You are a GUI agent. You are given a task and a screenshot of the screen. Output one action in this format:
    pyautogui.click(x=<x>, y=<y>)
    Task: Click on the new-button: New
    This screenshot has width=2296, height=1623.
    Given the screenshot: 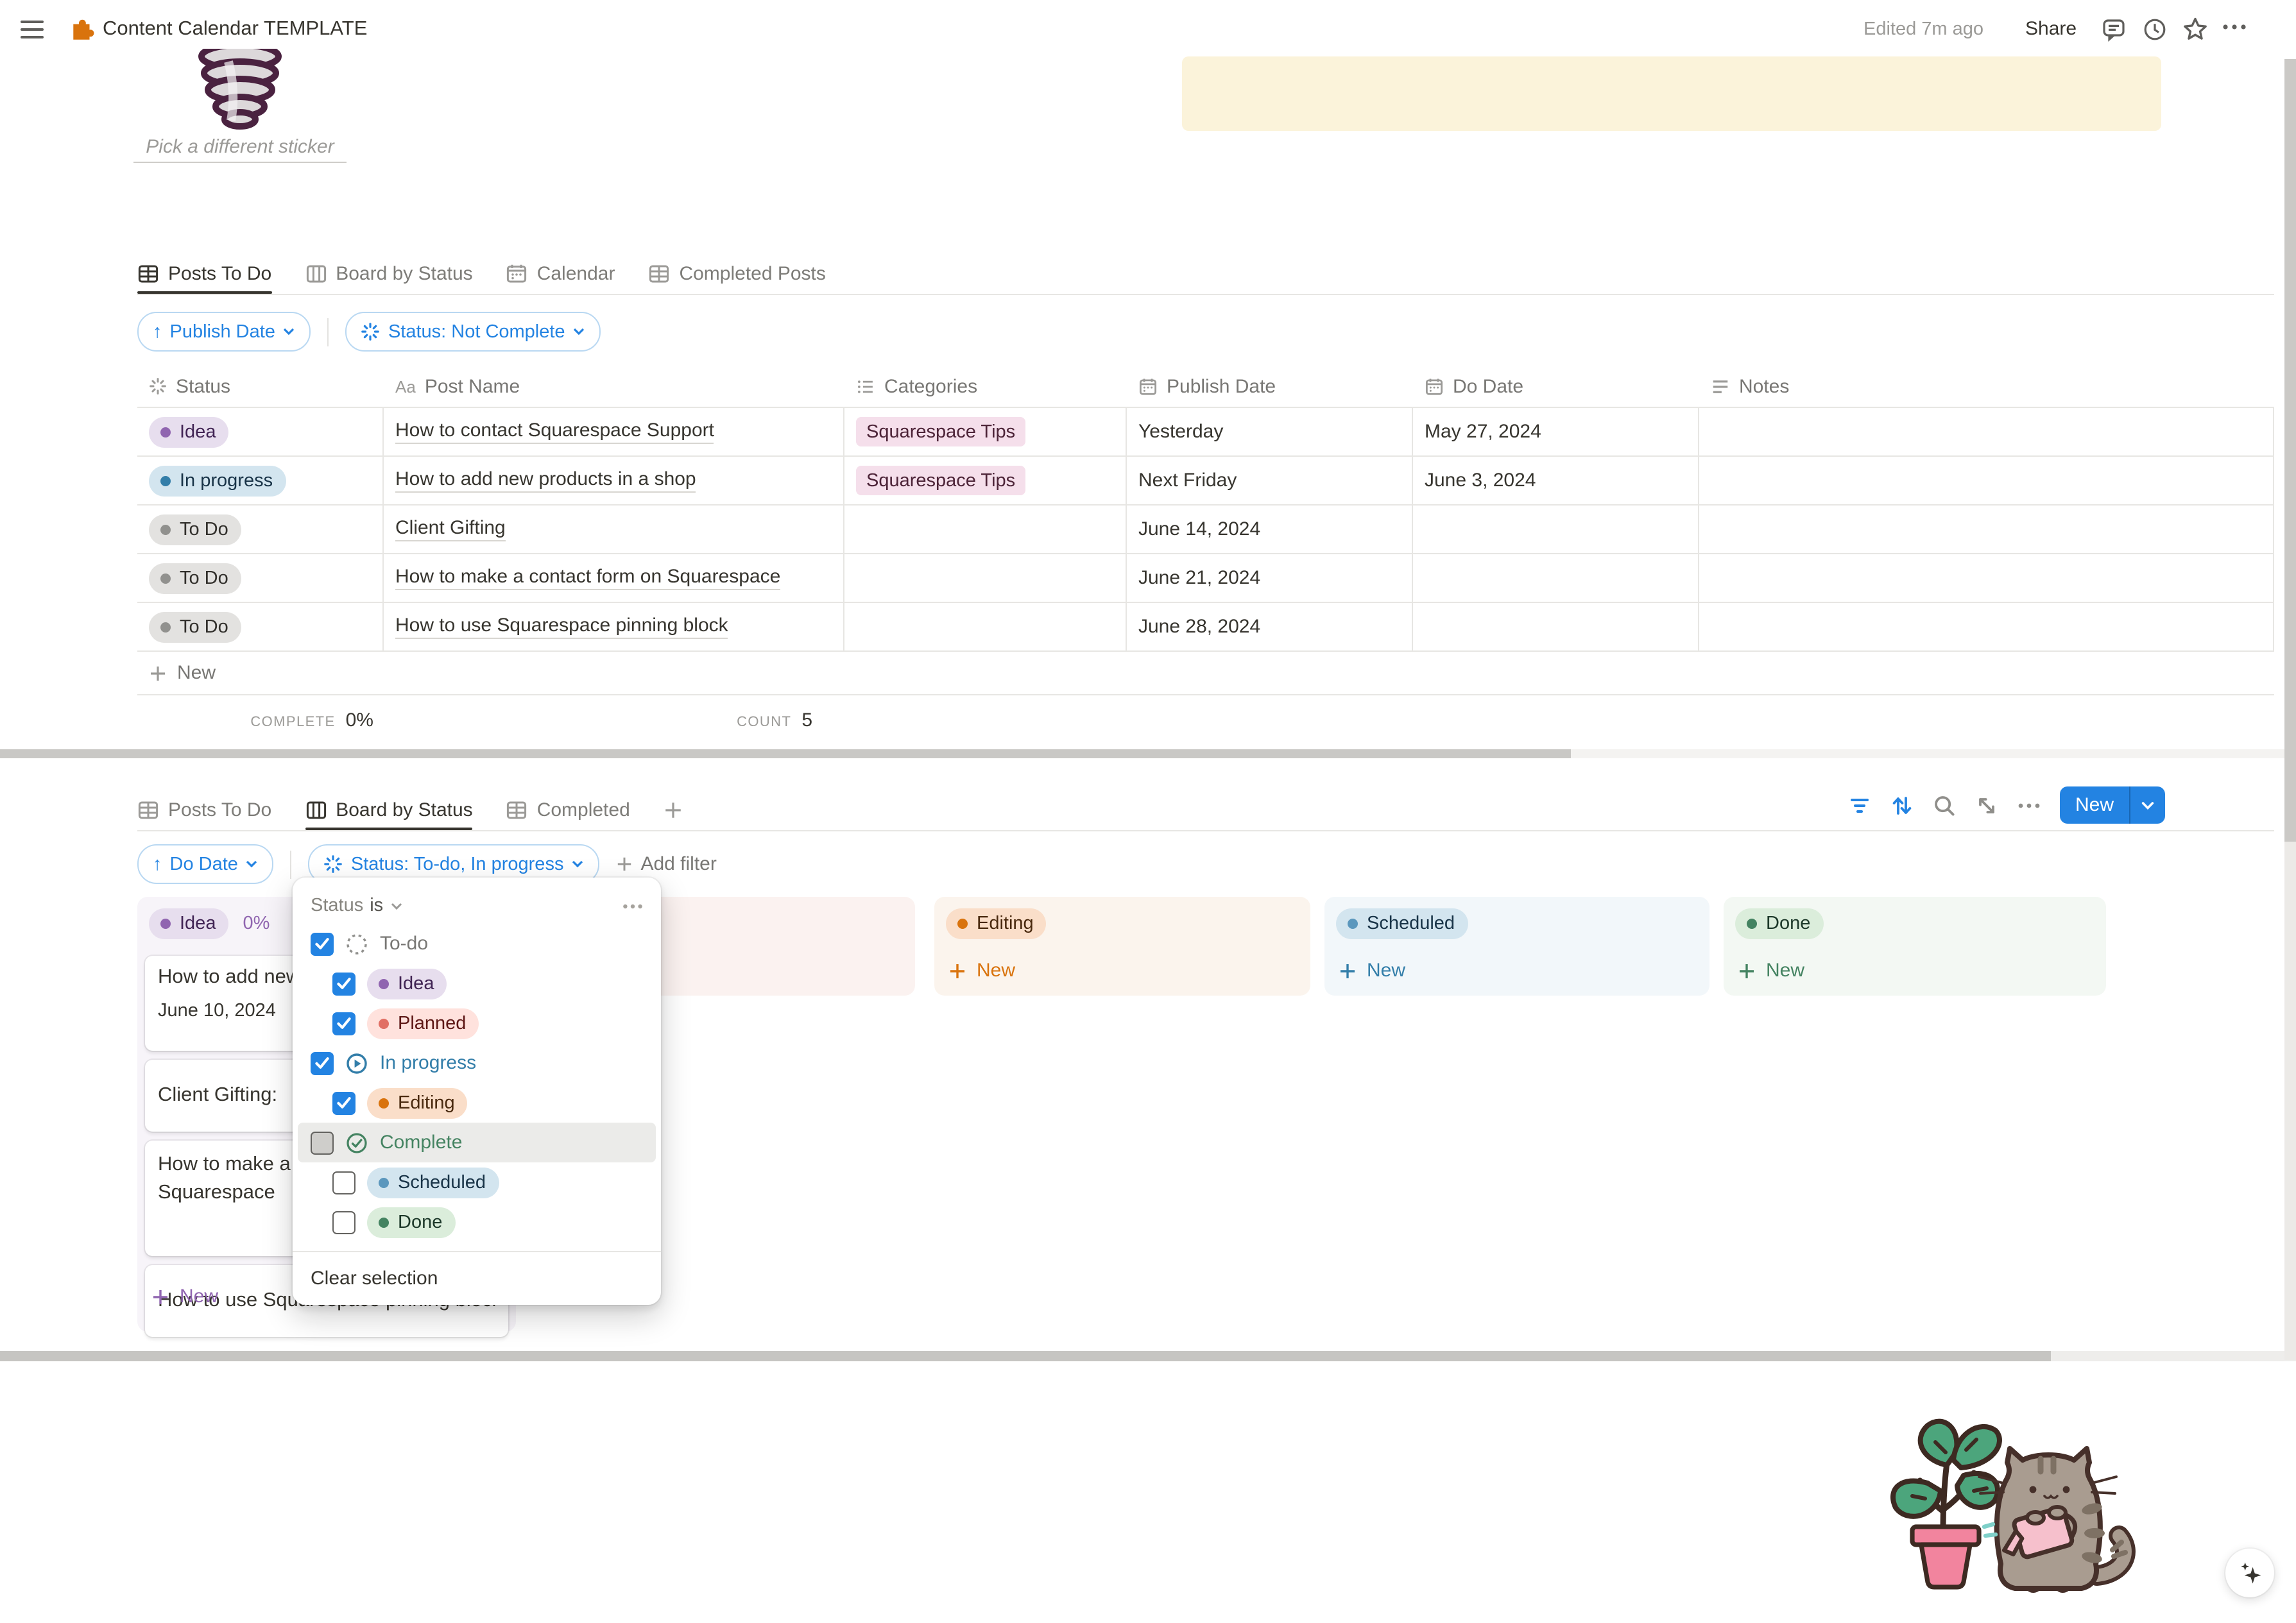 What is the action you would take?
    pyautogui.click(x=2113, y=805)
    